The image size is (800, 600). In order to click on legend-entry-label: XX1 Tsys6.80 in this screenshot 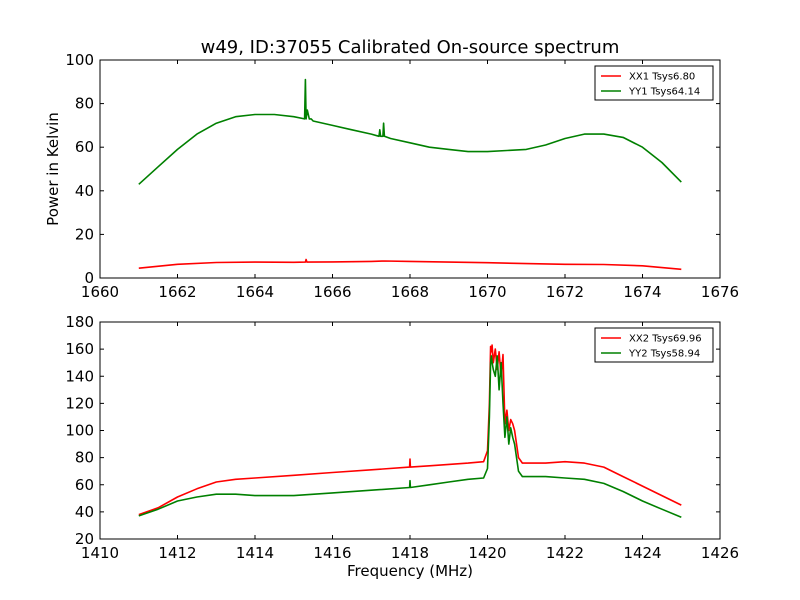, I will do `click(662, 77)`.